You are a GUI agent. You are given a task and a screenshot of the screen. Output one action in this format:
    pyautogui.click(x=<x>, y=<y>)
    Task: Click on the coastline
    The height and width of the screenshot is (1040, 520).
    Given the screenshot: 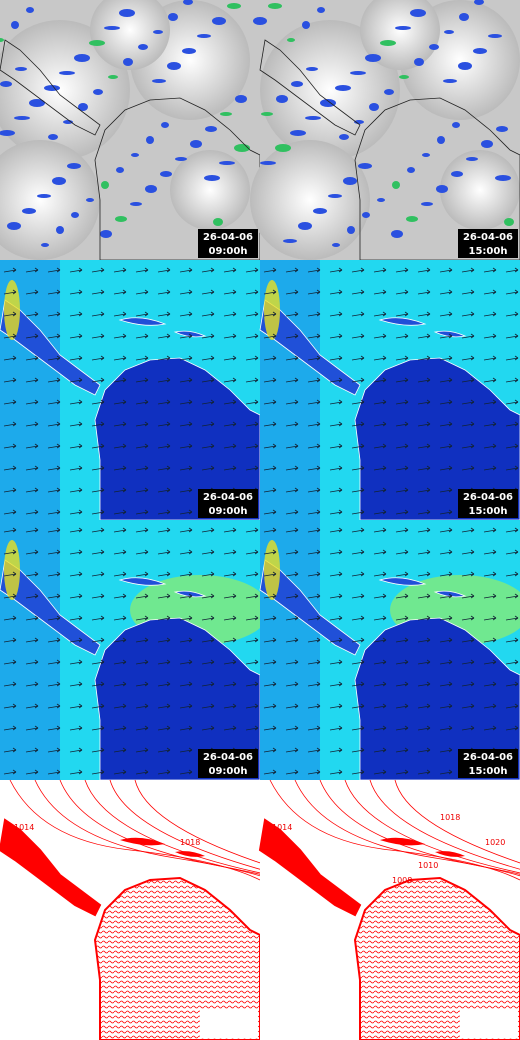 What is the action you would take?
    pyautogui.click(x=389, y=150)
    